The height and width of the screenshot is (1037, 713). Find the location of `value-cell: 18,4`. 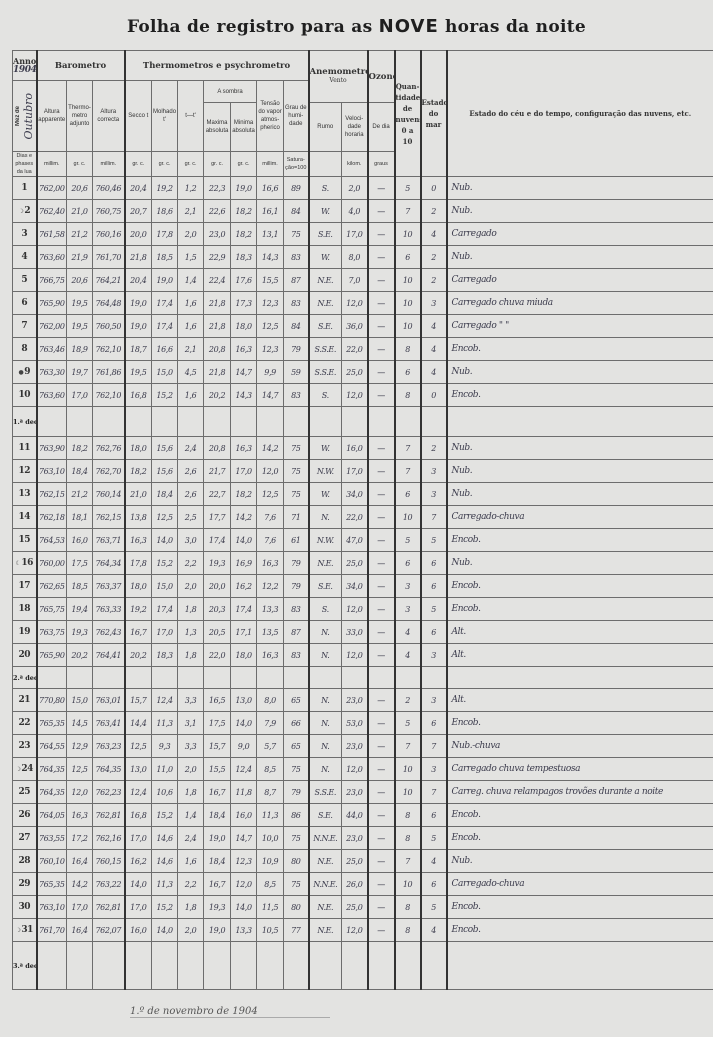

value-cell: 18,4 is located at coordinates (165, 494).